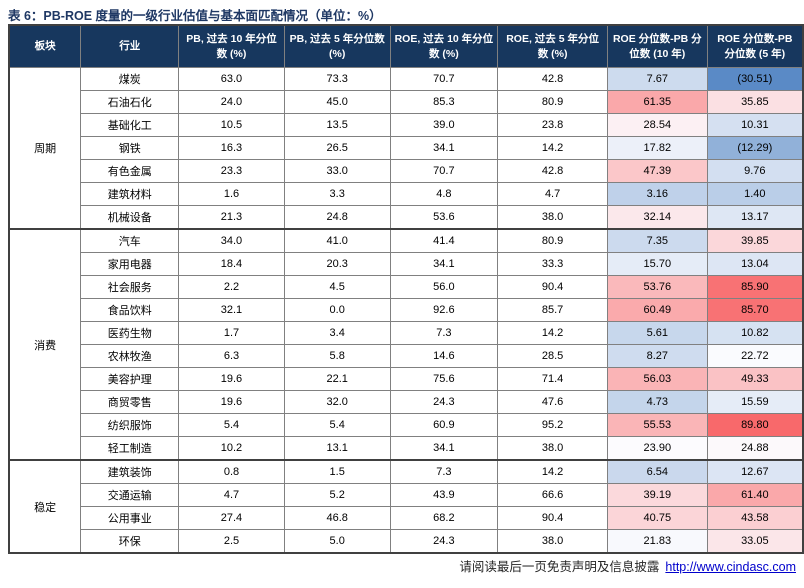  Describe the element at coordinates (552, 46) in the screenshot. I see `header-roe-5y: ROE, 过去 5 年分位数 (%)` at that location.